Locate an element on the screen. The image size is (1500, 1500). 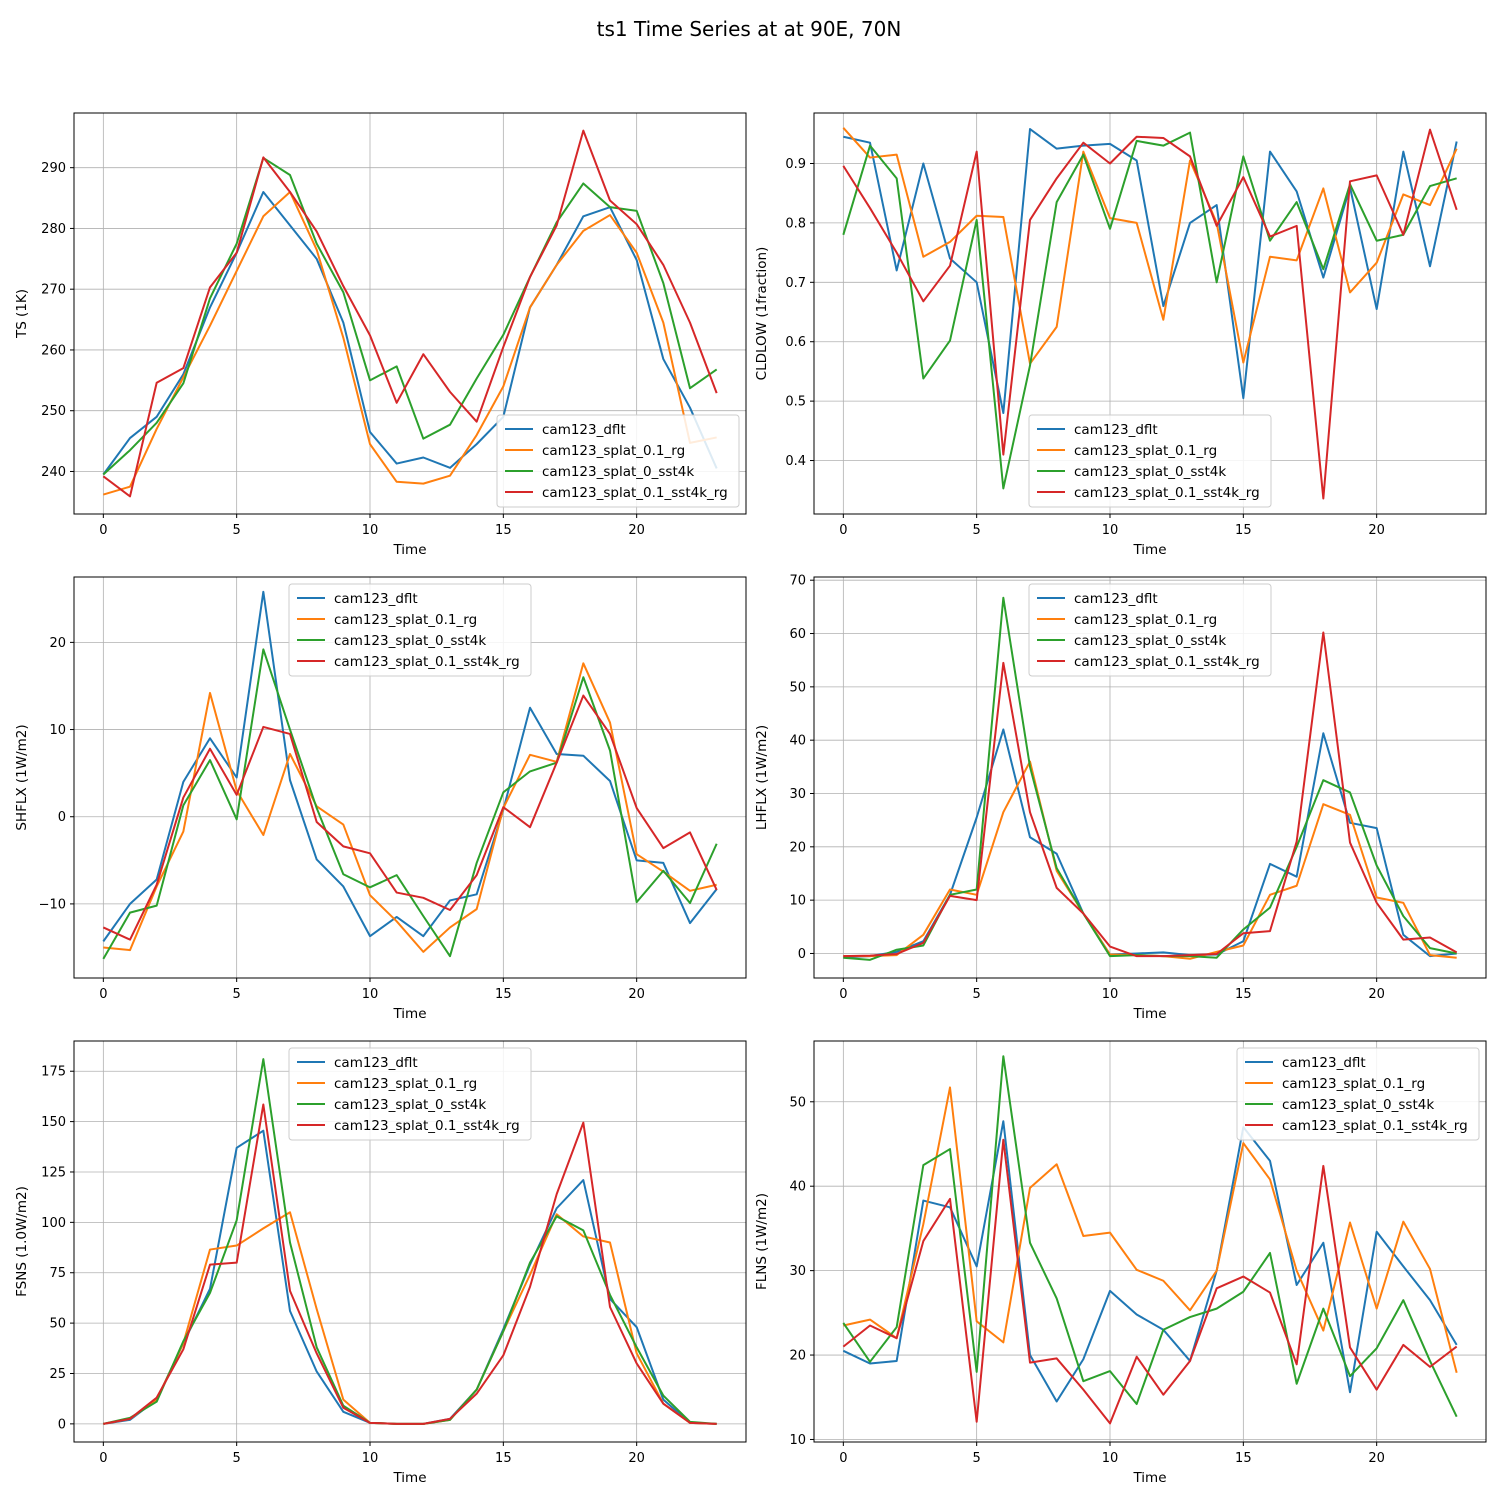
y-tick-label: 0.7 is located at coordinates (795, 283).